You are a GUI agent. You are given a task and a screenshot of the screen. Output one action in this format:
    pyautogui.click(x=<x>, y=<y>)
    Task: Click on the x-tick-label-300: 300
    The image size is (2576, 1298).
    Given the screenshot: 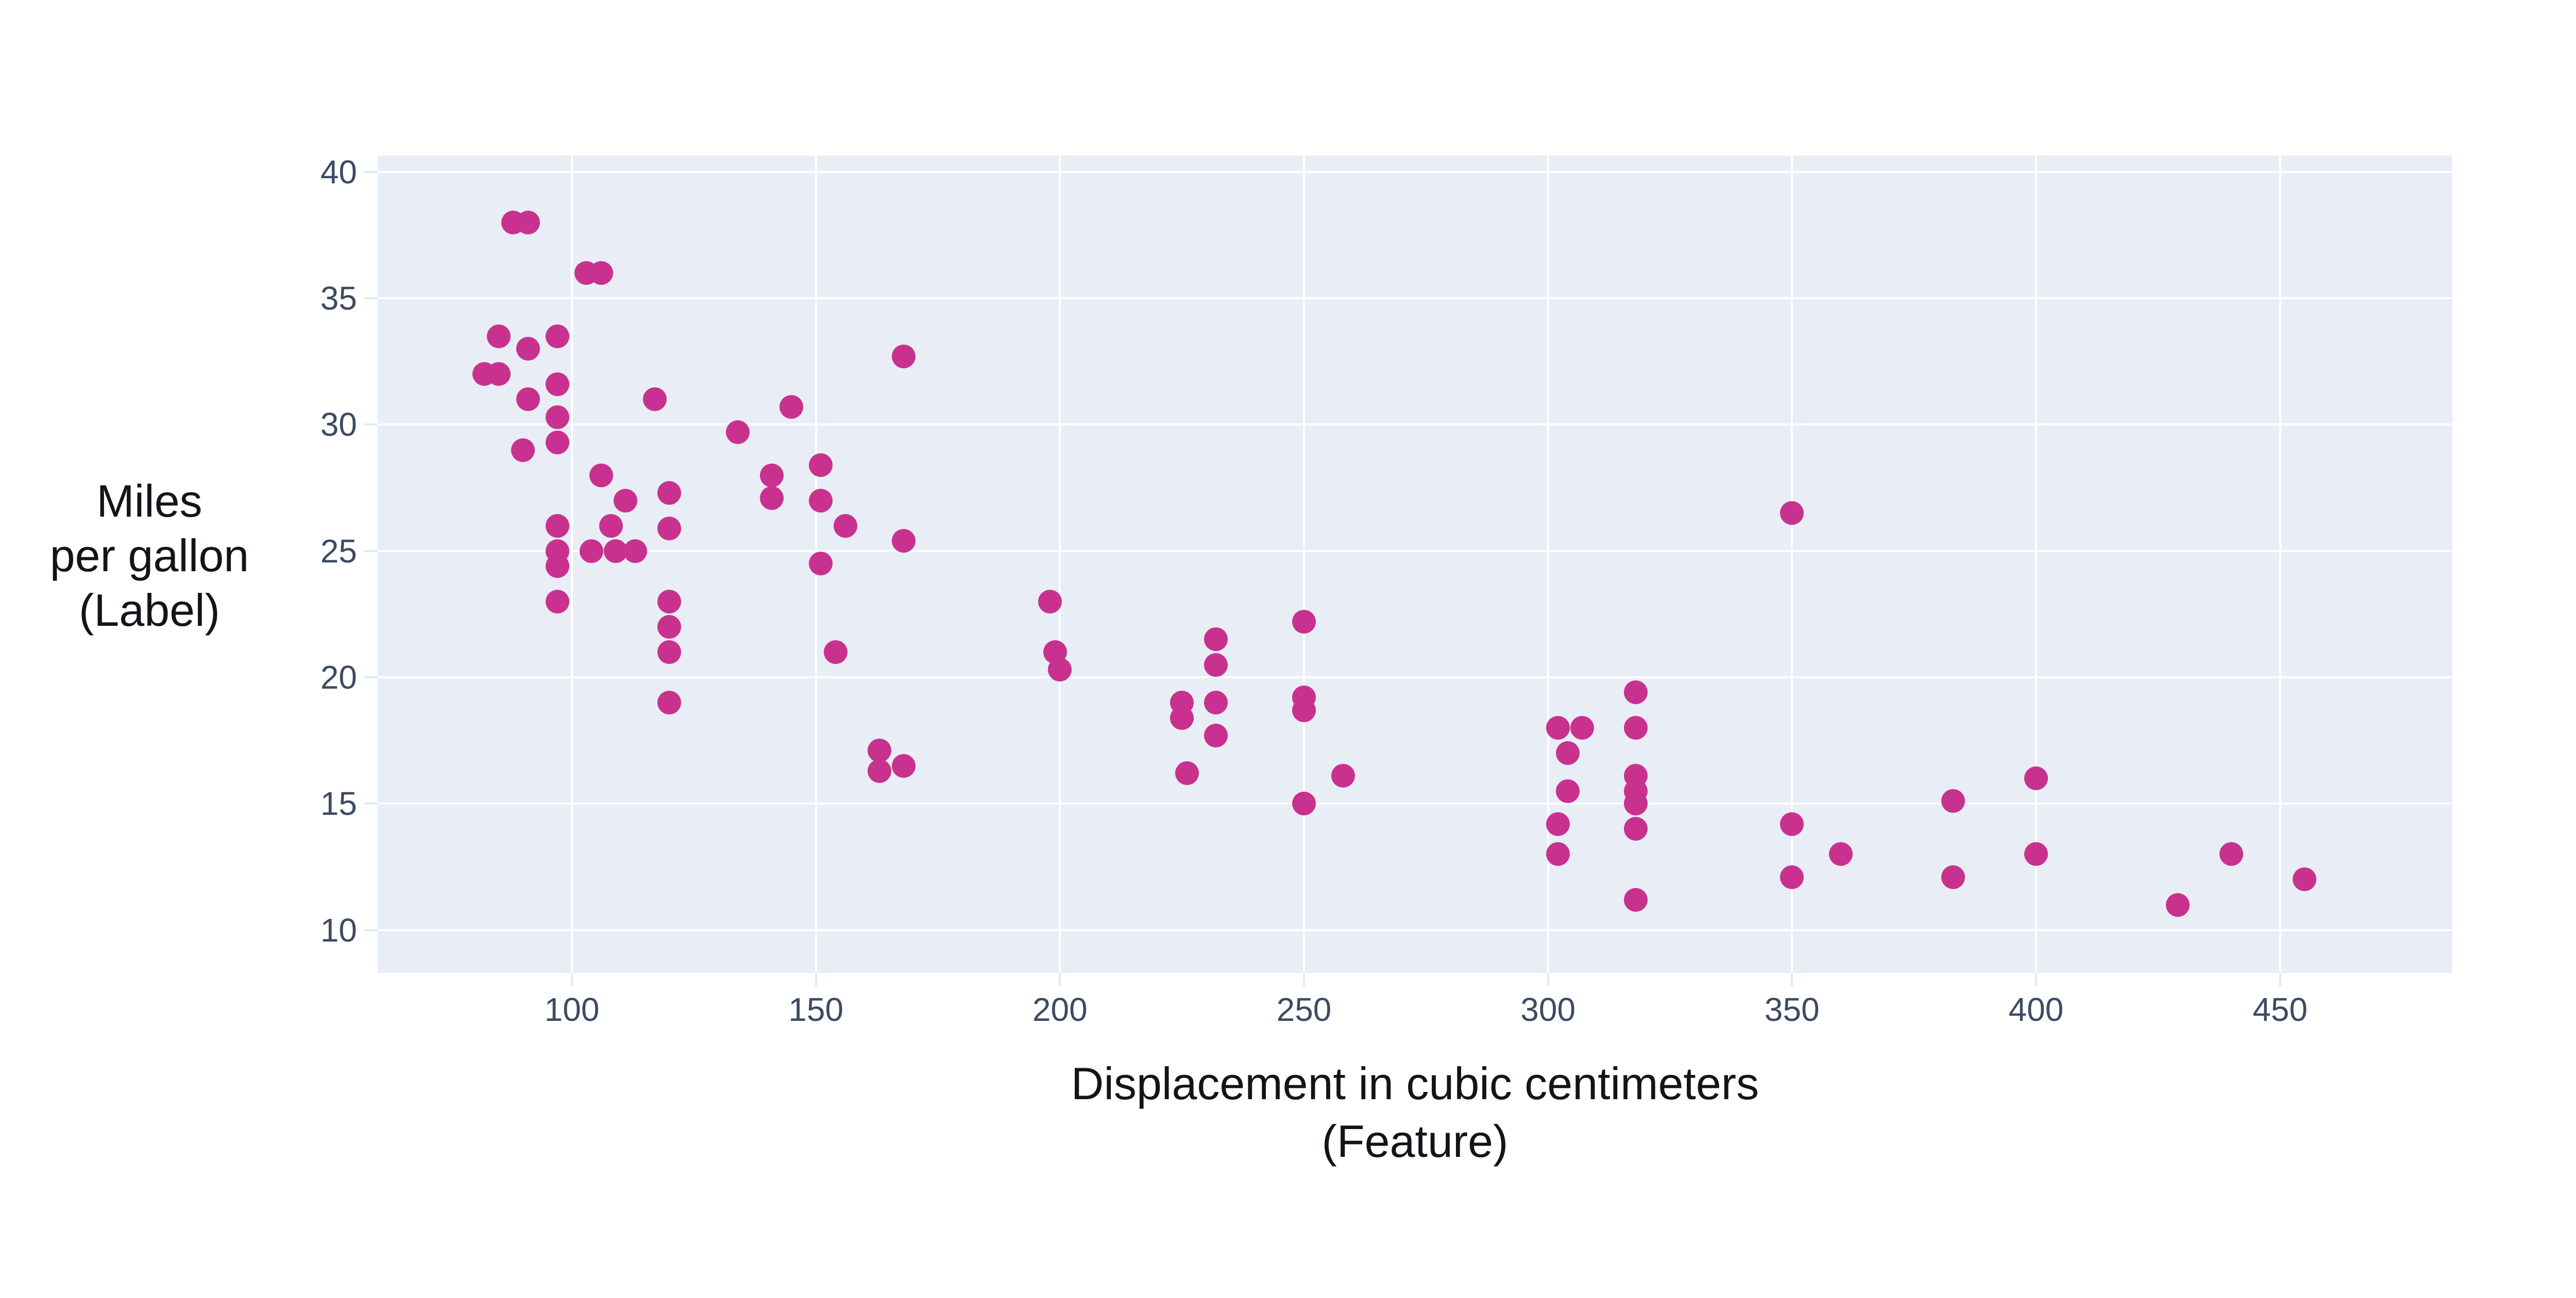 What is the action you would take?
    pyautogui.click(x=1548, y=1009)
    